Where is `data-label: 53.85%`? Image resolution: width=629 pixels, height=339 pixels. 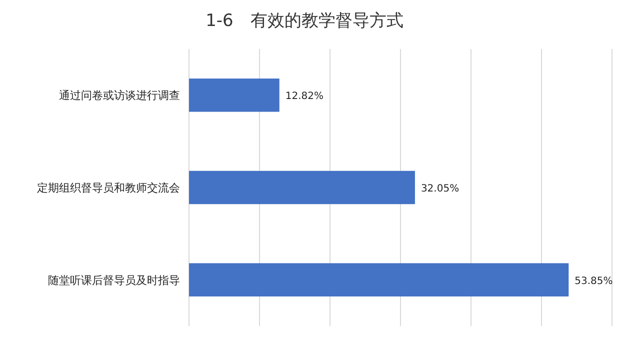
data-label: 53.85% is located at coordinates (593, 281).